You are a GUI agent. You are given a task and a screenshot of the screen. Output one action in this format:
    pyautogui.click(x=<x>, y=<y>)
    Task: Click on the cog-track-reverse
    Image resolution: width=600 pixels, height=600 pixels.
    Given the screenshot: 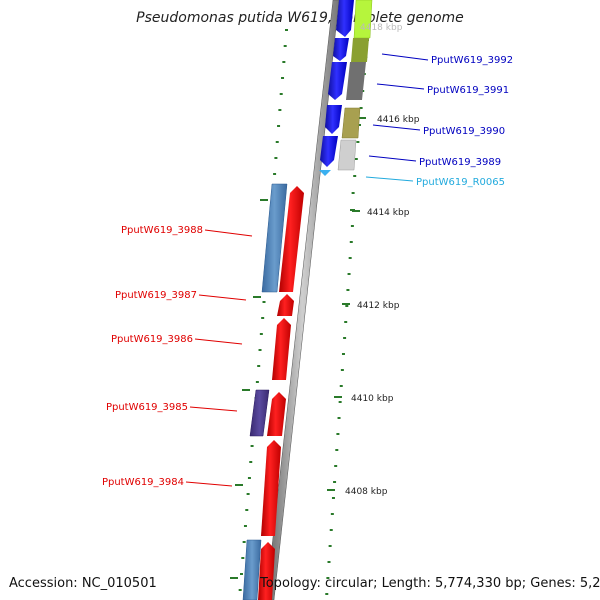 What is the action you would take?
    pyautogui.click(x=265, y=391)
    